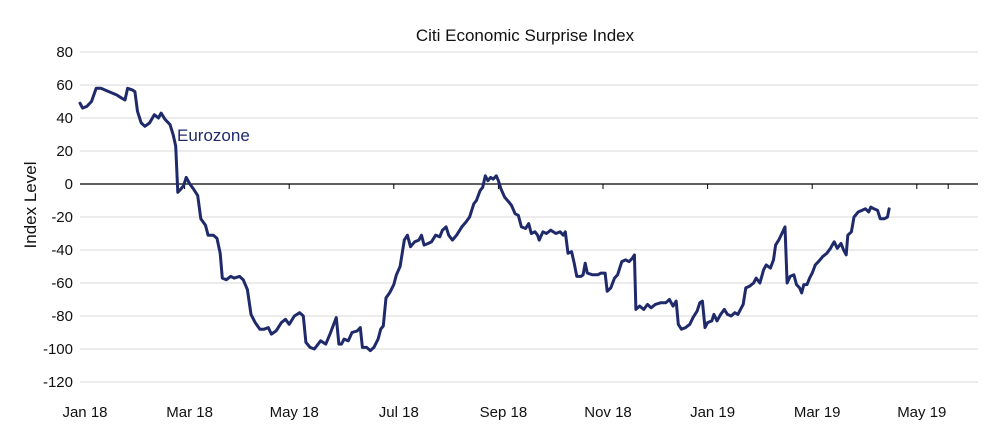 This screenshot has height=440, width=1000. What do you see at coordinates (69, 184) in the screenshot?
I see `y-tick-label: 0` at bounding box center [69, 184].